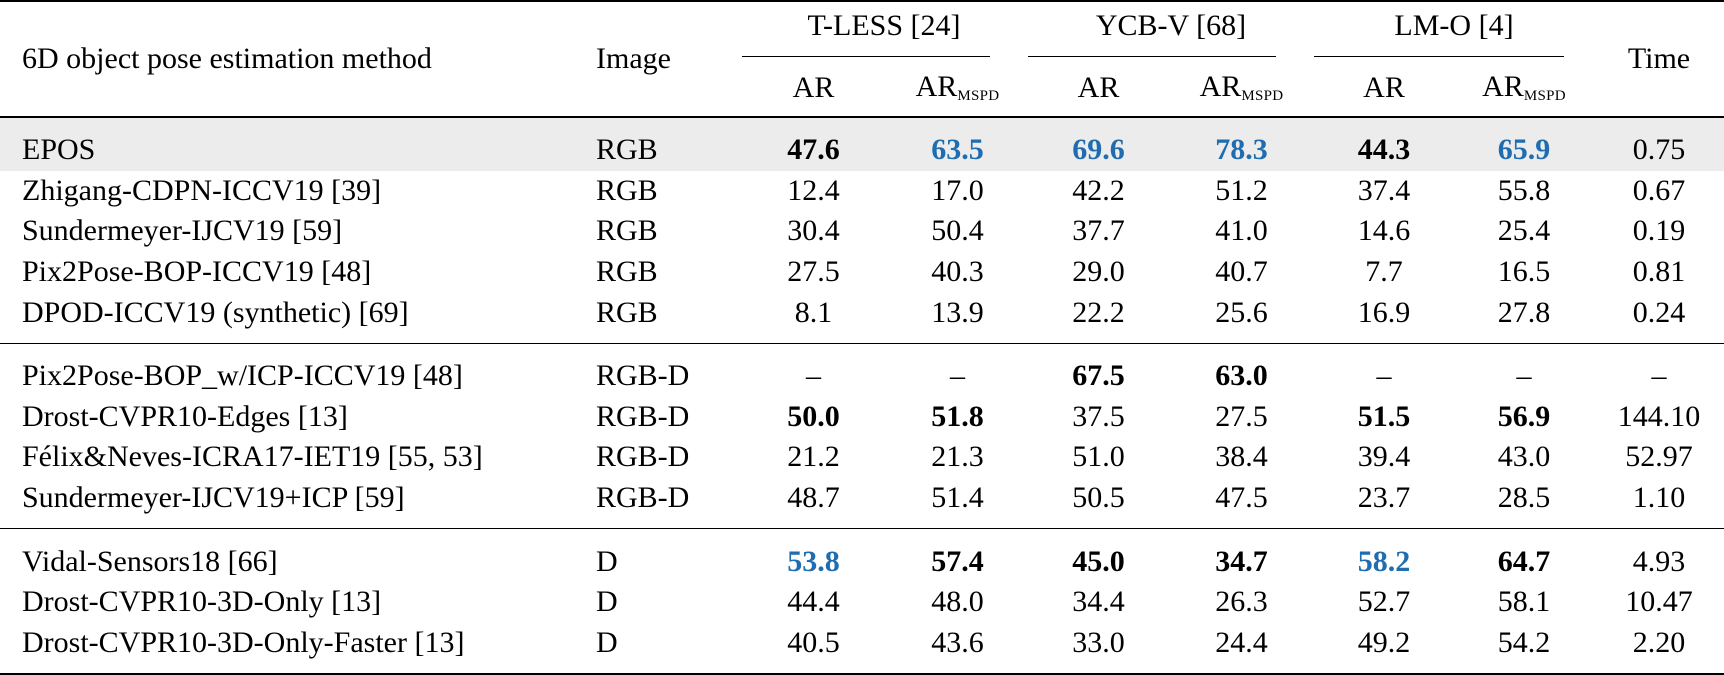  What do you see at coordinates (957, 231) in the screenshot?
I see `score-cell: 50.4` at bounding box center [957, 231].